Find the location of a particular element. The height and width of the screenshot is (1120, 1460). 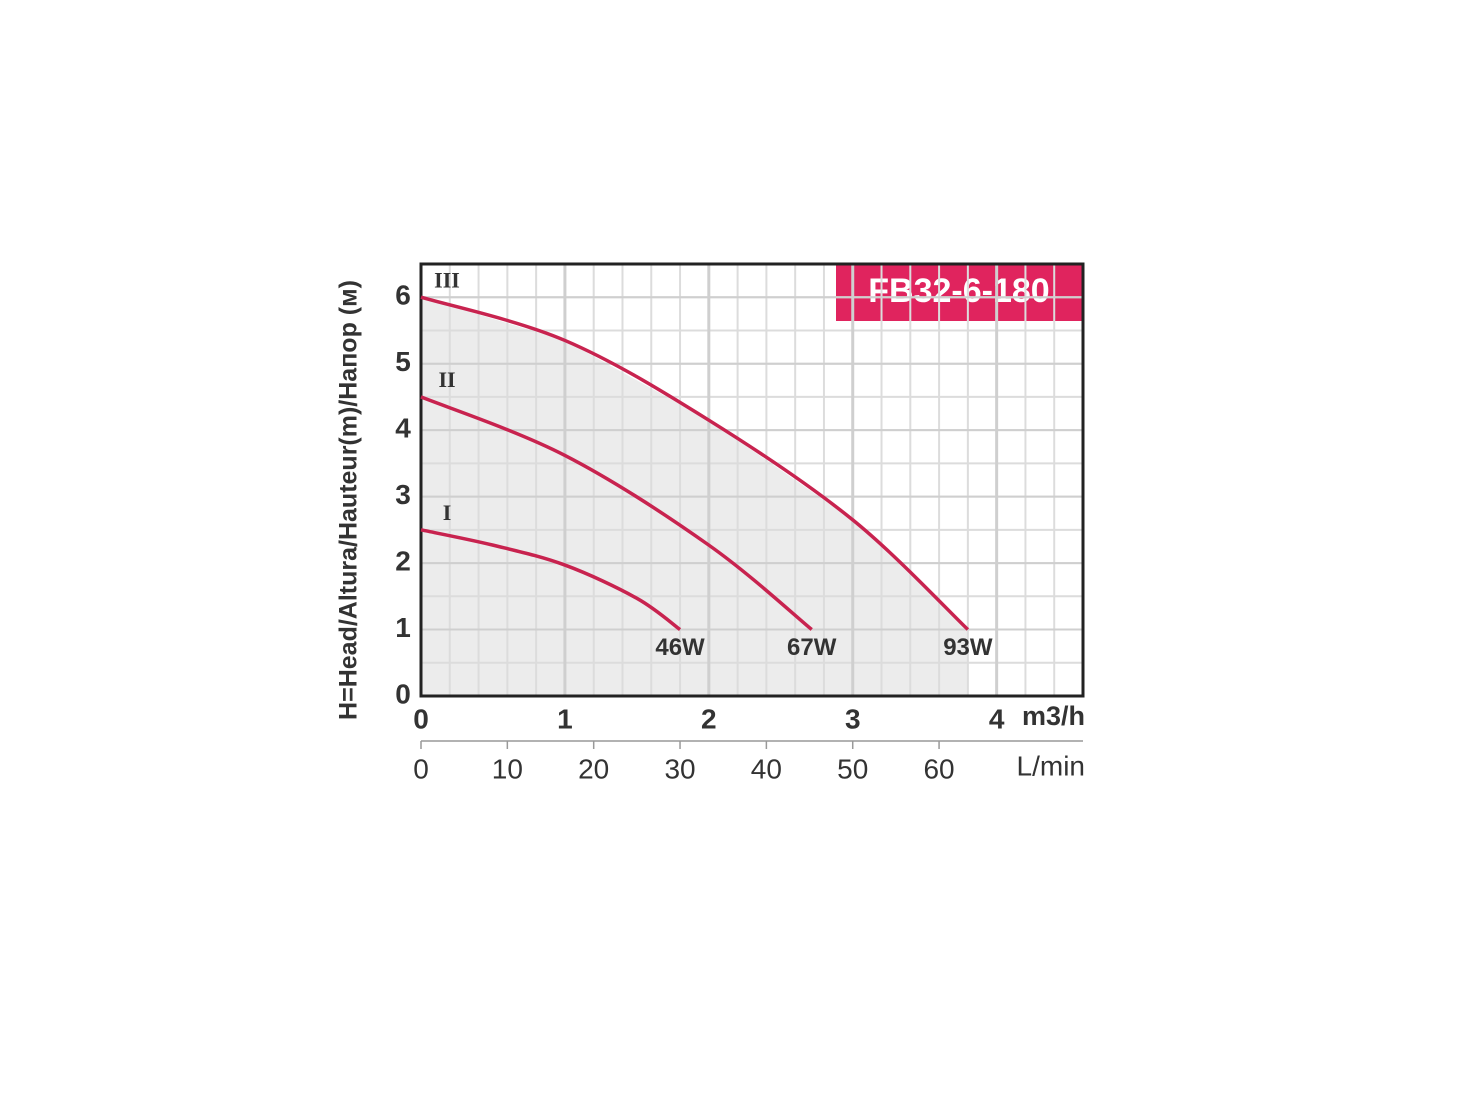

y-tick-label: 3 is located at coordinates (403, 494).